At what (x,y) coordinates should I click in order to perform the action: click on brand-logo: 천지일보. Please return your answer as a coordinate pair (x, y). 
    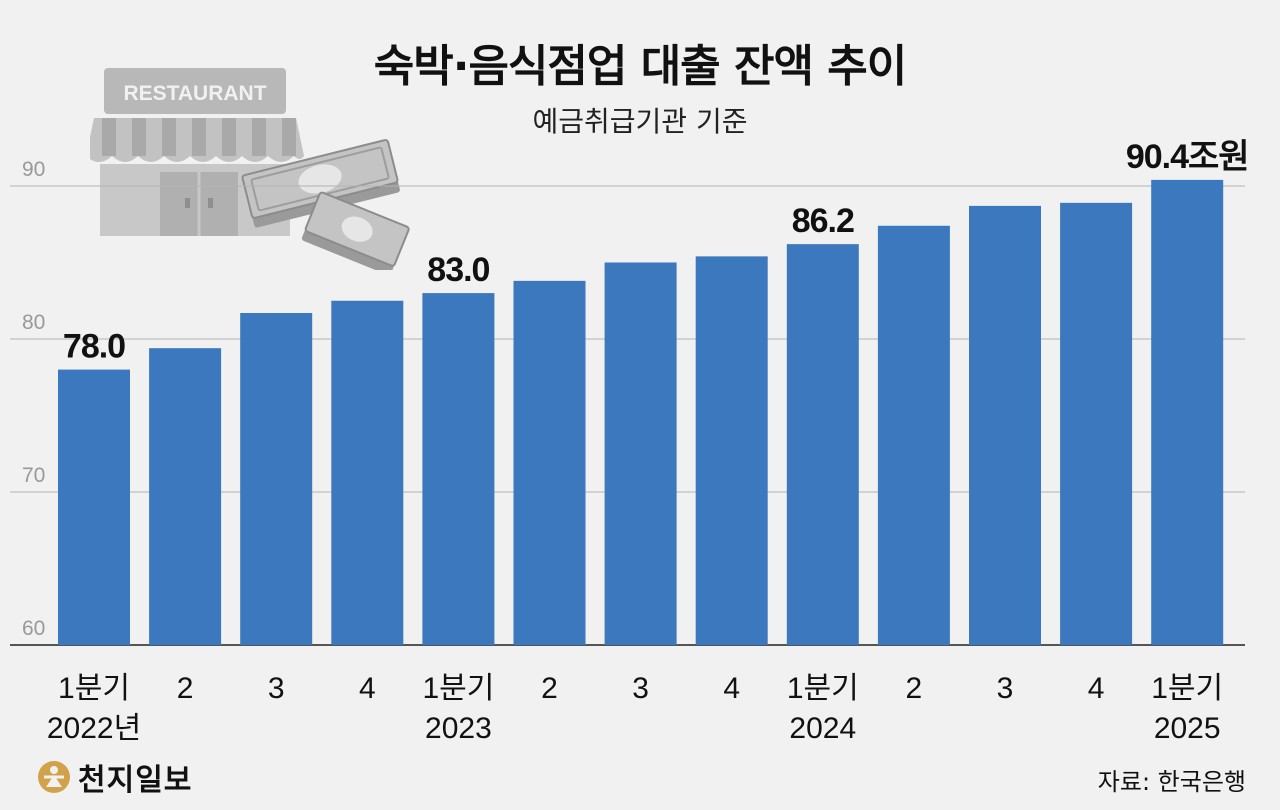
    Looking at the image, I should click on (114, 777).